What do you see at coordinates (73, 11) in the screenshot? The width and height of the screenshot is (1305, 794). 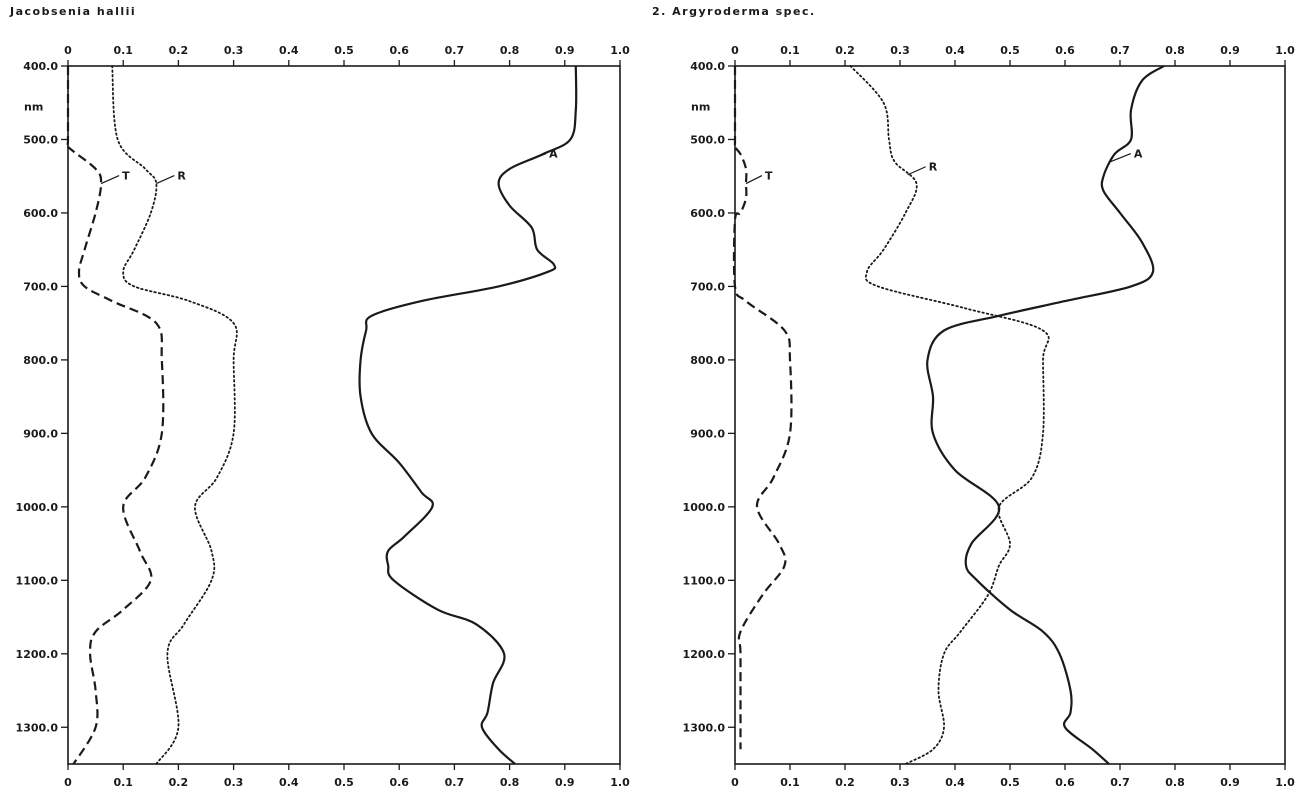 I see `chart-title: Jacobsenia hallii` at bounding box center [73, 11].